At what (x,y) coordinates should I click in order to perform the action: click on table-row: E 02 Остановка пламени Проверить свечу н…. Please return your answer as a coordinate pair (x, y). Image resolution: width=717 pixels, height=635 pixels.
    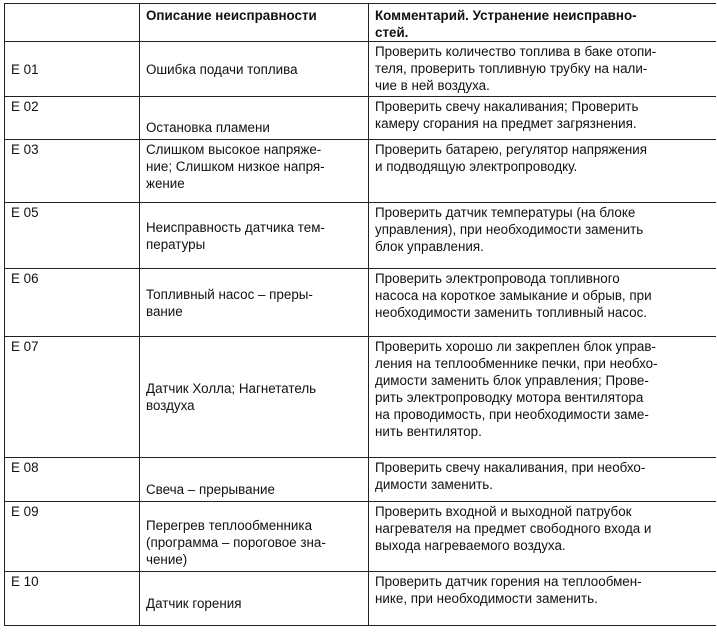
    Looking at the image, I should click on (360, 118).